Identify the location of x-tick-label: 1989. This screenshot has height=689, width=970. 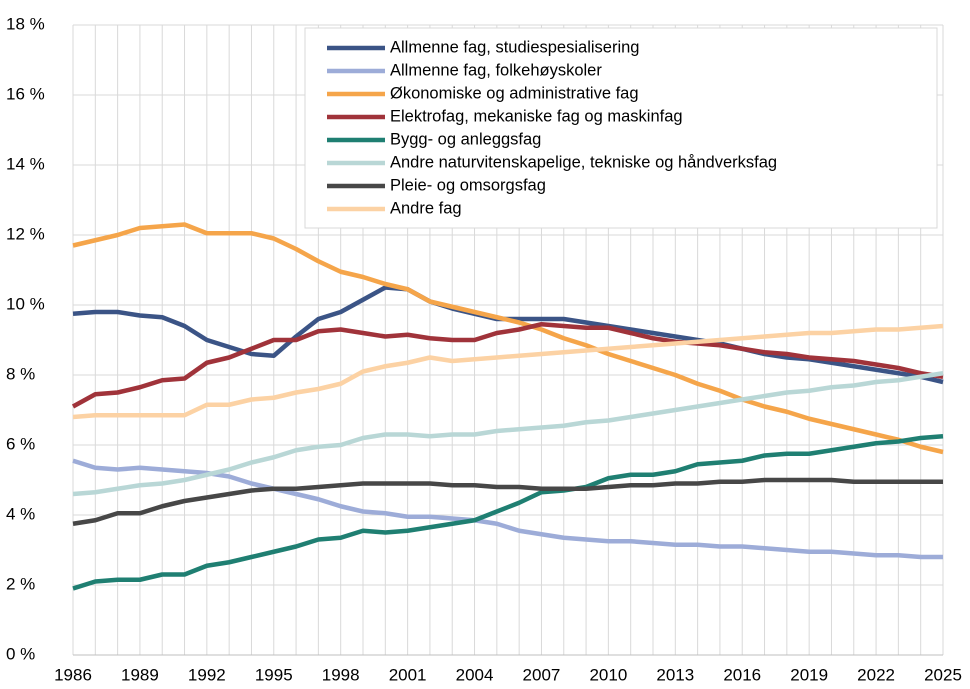
(140, 674).